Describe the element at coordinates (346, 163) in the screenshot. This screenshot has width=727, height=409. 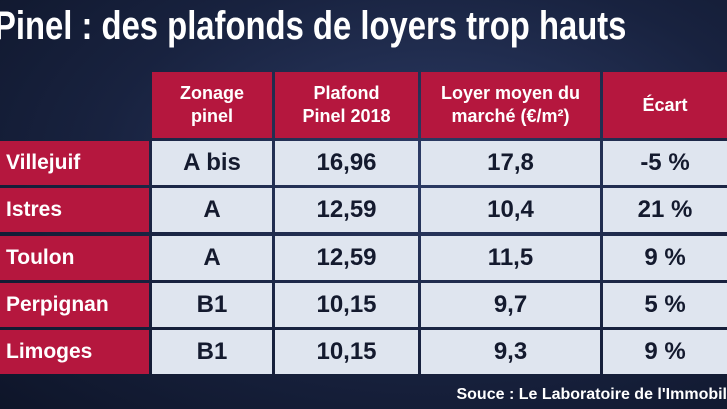
I see `table-cell: 16,96` at that location.